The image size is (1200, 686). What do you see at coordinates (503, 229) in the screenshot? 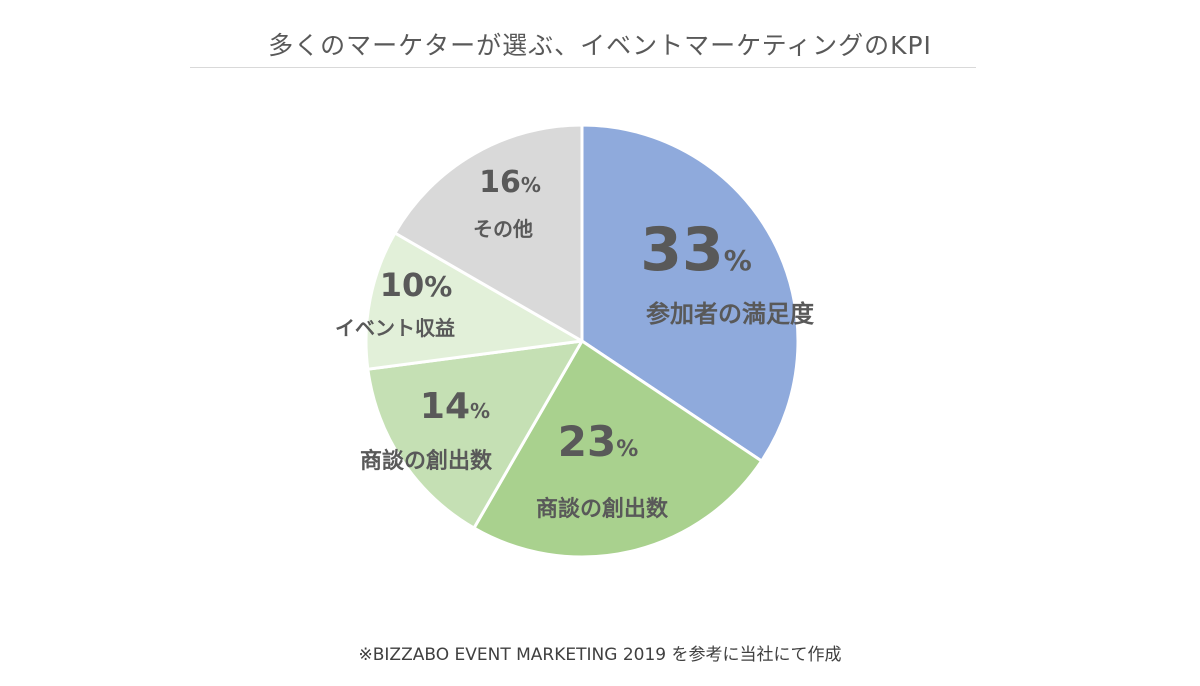
I see `slice-category-label: その他` at bounding box center [503, 229].